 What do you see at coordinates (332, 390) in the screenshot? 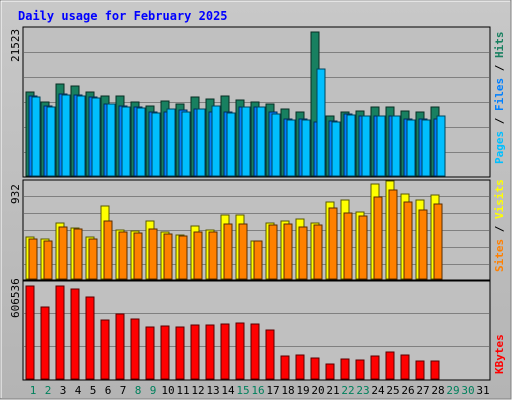
I see `day-label: 21` at bounding box center [332, 390].